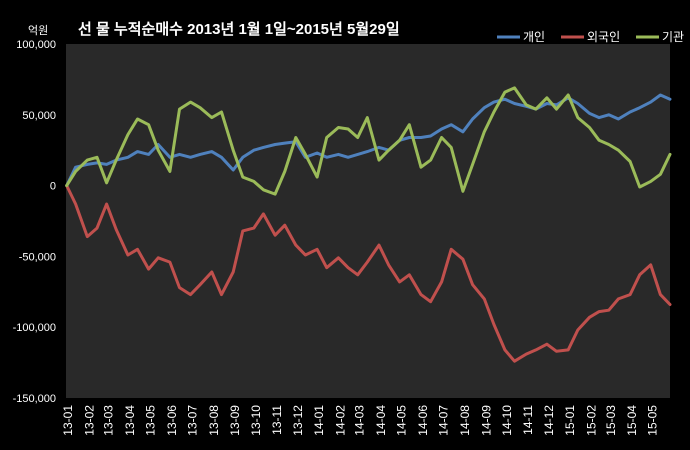  What do you see at coordinates (549, 420) in the screenshot?
I see `x-tick-label: 14-12` at bounding box center [549, 420].